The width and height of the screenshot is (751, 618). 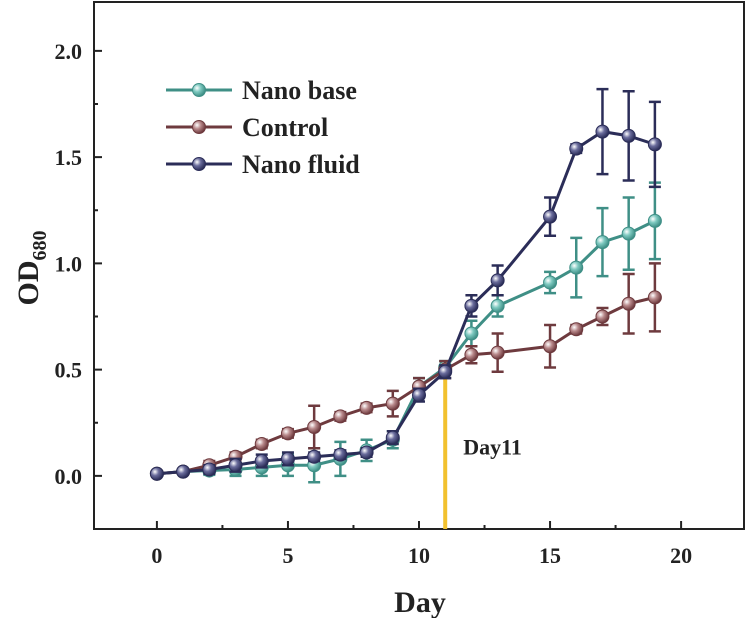 What do you see at coordinates (69, 370) in the screenshot?
I see `y-tick-label: 0.5` at bounding box center [69, 370].